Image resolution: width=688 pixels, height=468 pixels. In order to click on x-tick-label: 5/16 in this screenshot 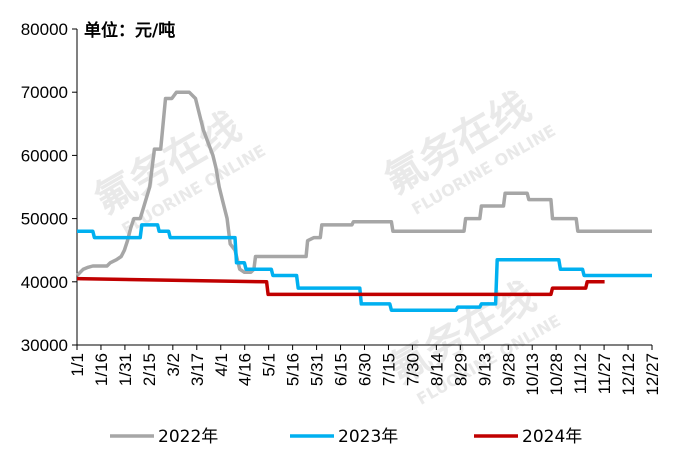, I will do `click(293, 369)`.